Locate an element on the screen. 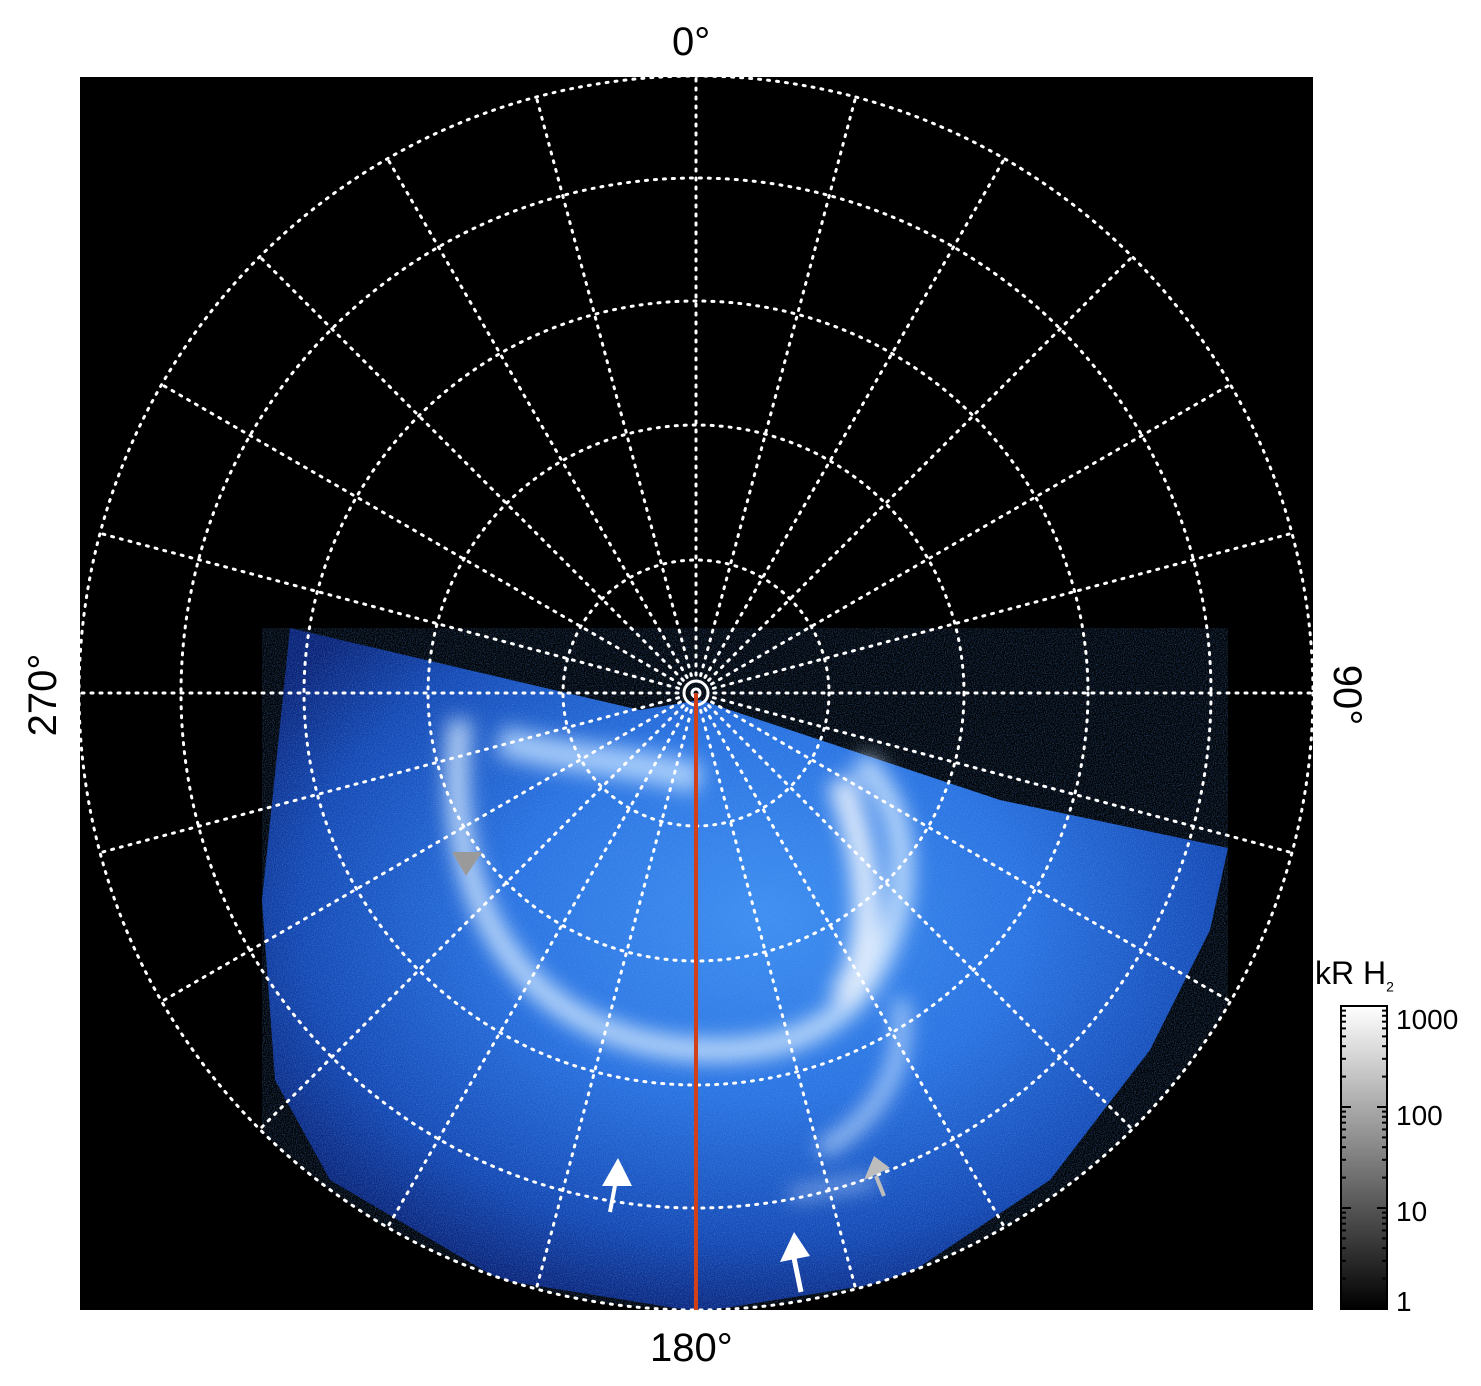 Image resolution: width=1481 pixels, height=1386 pixels. colorbar-tick-10: 10 is located at coordinates (1412, 1211).